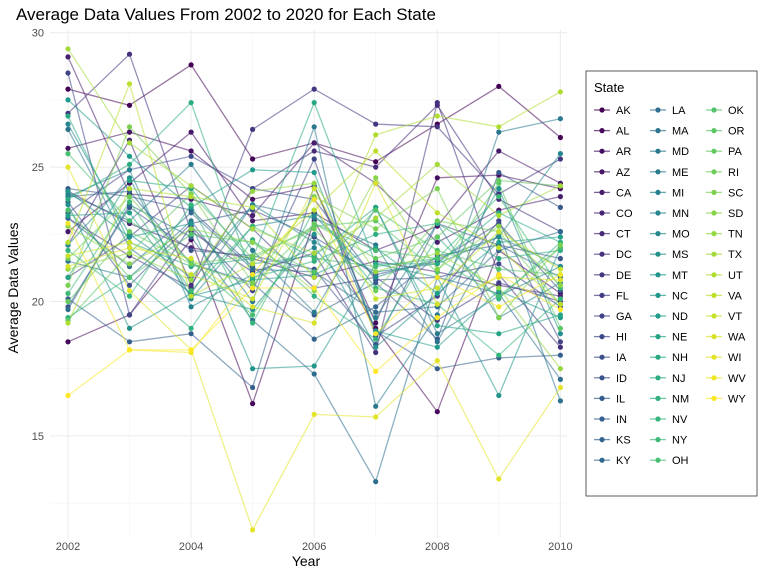  I want to click on legend-label: MD, so click(680, 152).